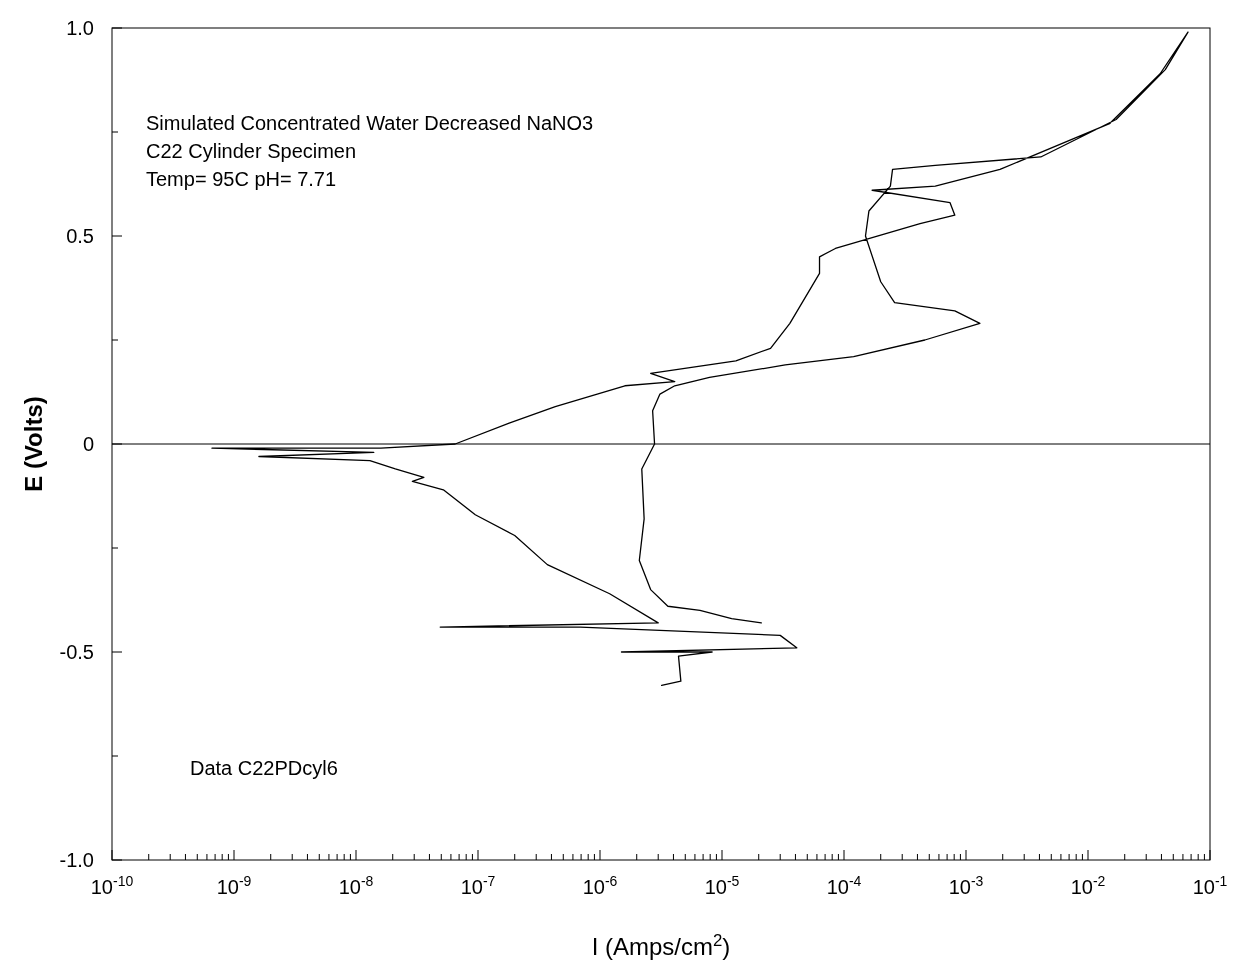 The image size is (1241, 968). I want to click on annotation: C22 Cylinder Specimen, so click(251, 151).